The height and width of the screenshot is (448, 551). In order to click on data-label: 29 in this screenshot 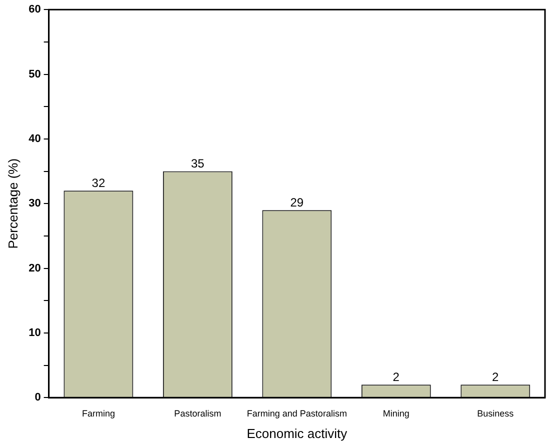, I will do `click(297, 202)`.